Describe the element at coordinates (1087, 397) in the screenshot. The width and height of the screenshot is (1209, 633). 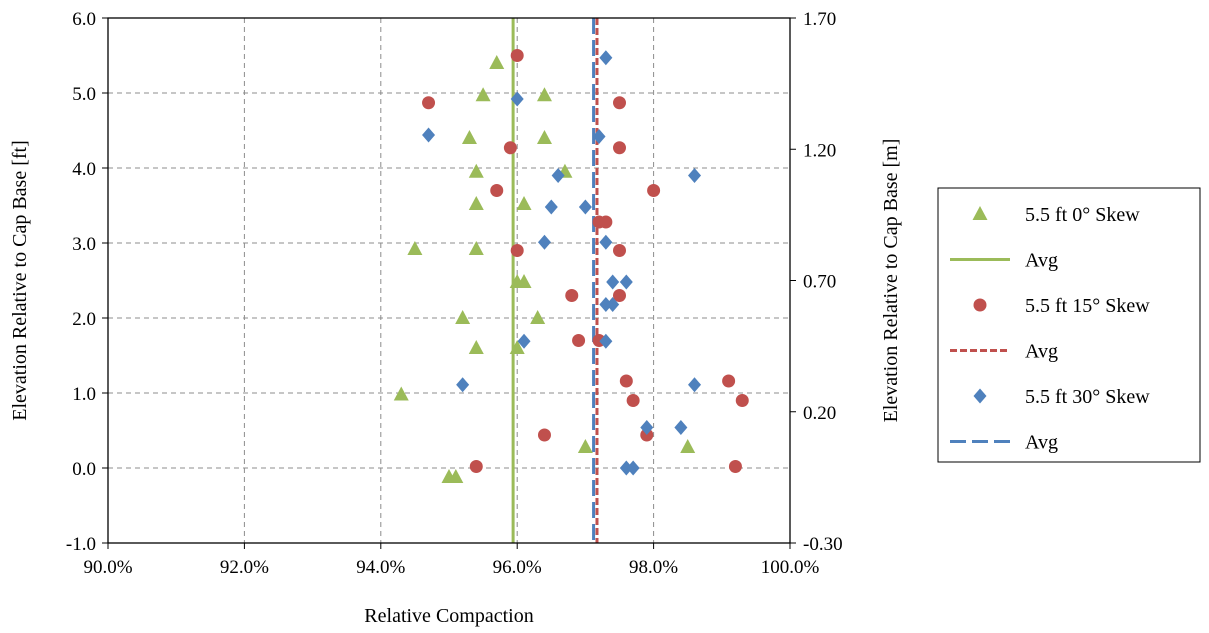
I see `legend-label: 5.5 ft 30° Skew` at that location.